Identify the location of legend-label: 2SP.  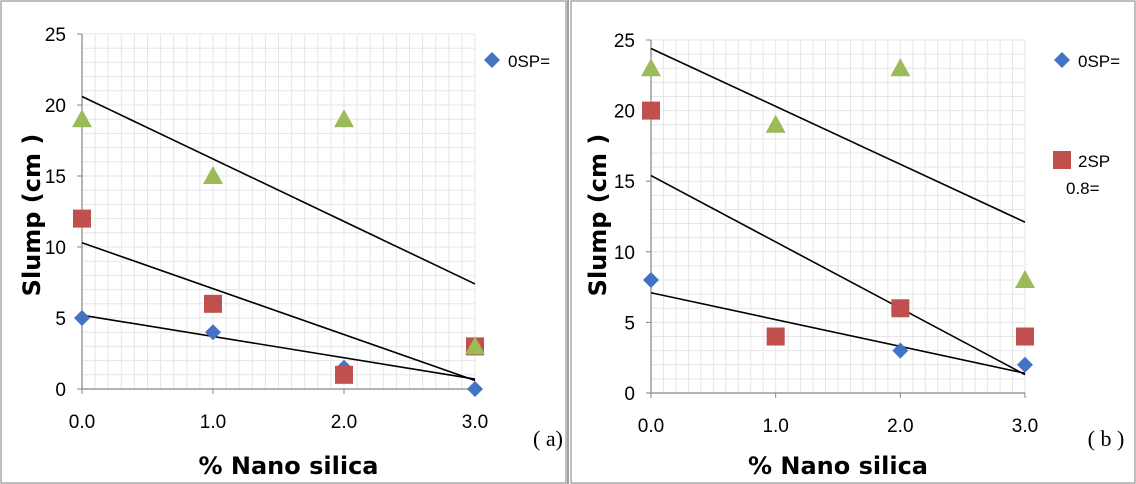
(1094, 161).